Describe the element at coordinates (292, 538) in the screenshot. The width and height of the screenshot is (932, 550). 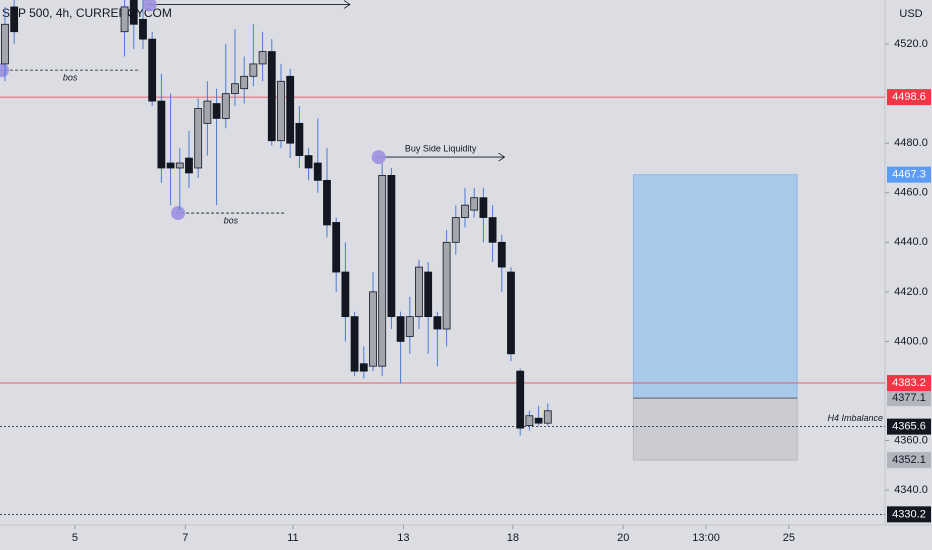
I see `x-tick-label: 11` at that location.